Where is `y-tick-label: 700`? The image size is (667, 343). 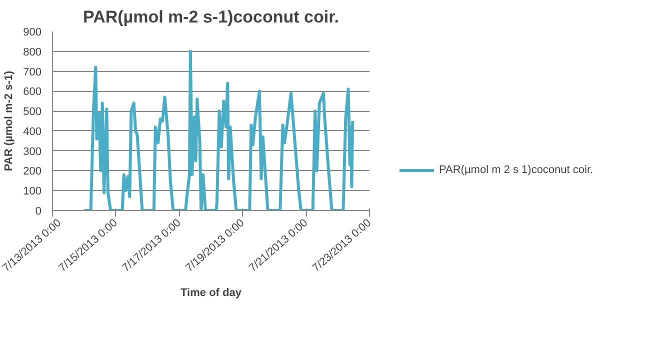
y-tick-label: 700 is located at coordinates (32, 72).